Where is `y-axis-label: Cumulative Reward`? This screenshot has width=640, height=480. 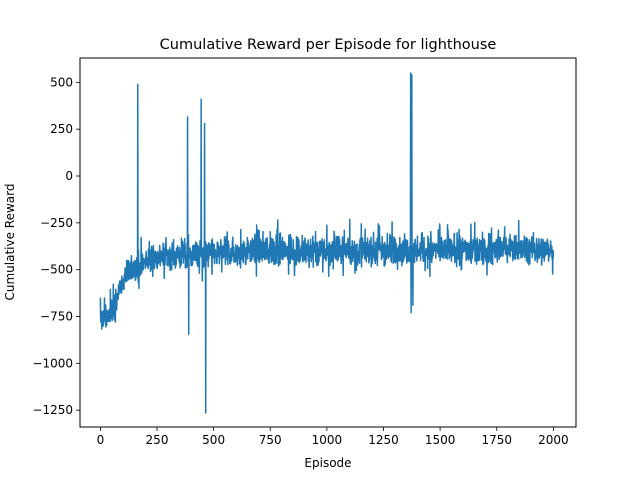
y-axis-label: Cumulative Reward is located at coordinates (10, 242).